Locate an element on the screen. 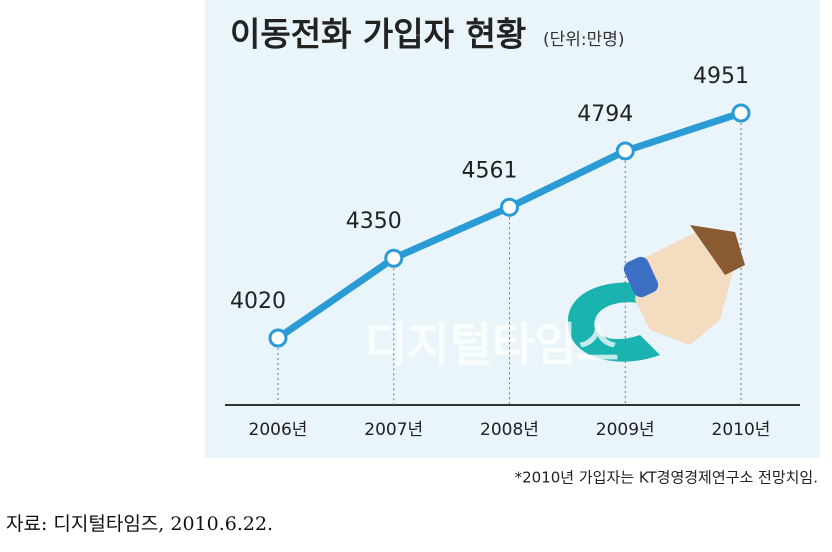 This screenshot has height=552, width=832. x-tick-label: 2007년 is located at coordinates (393, 430).